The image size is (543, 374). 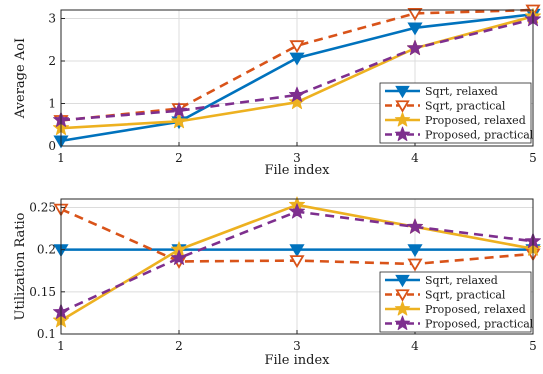 What do you see at coordinates (52, 61) in the screenshot?
I see `y-tick-label: 2` at bounding box center [52, 61].